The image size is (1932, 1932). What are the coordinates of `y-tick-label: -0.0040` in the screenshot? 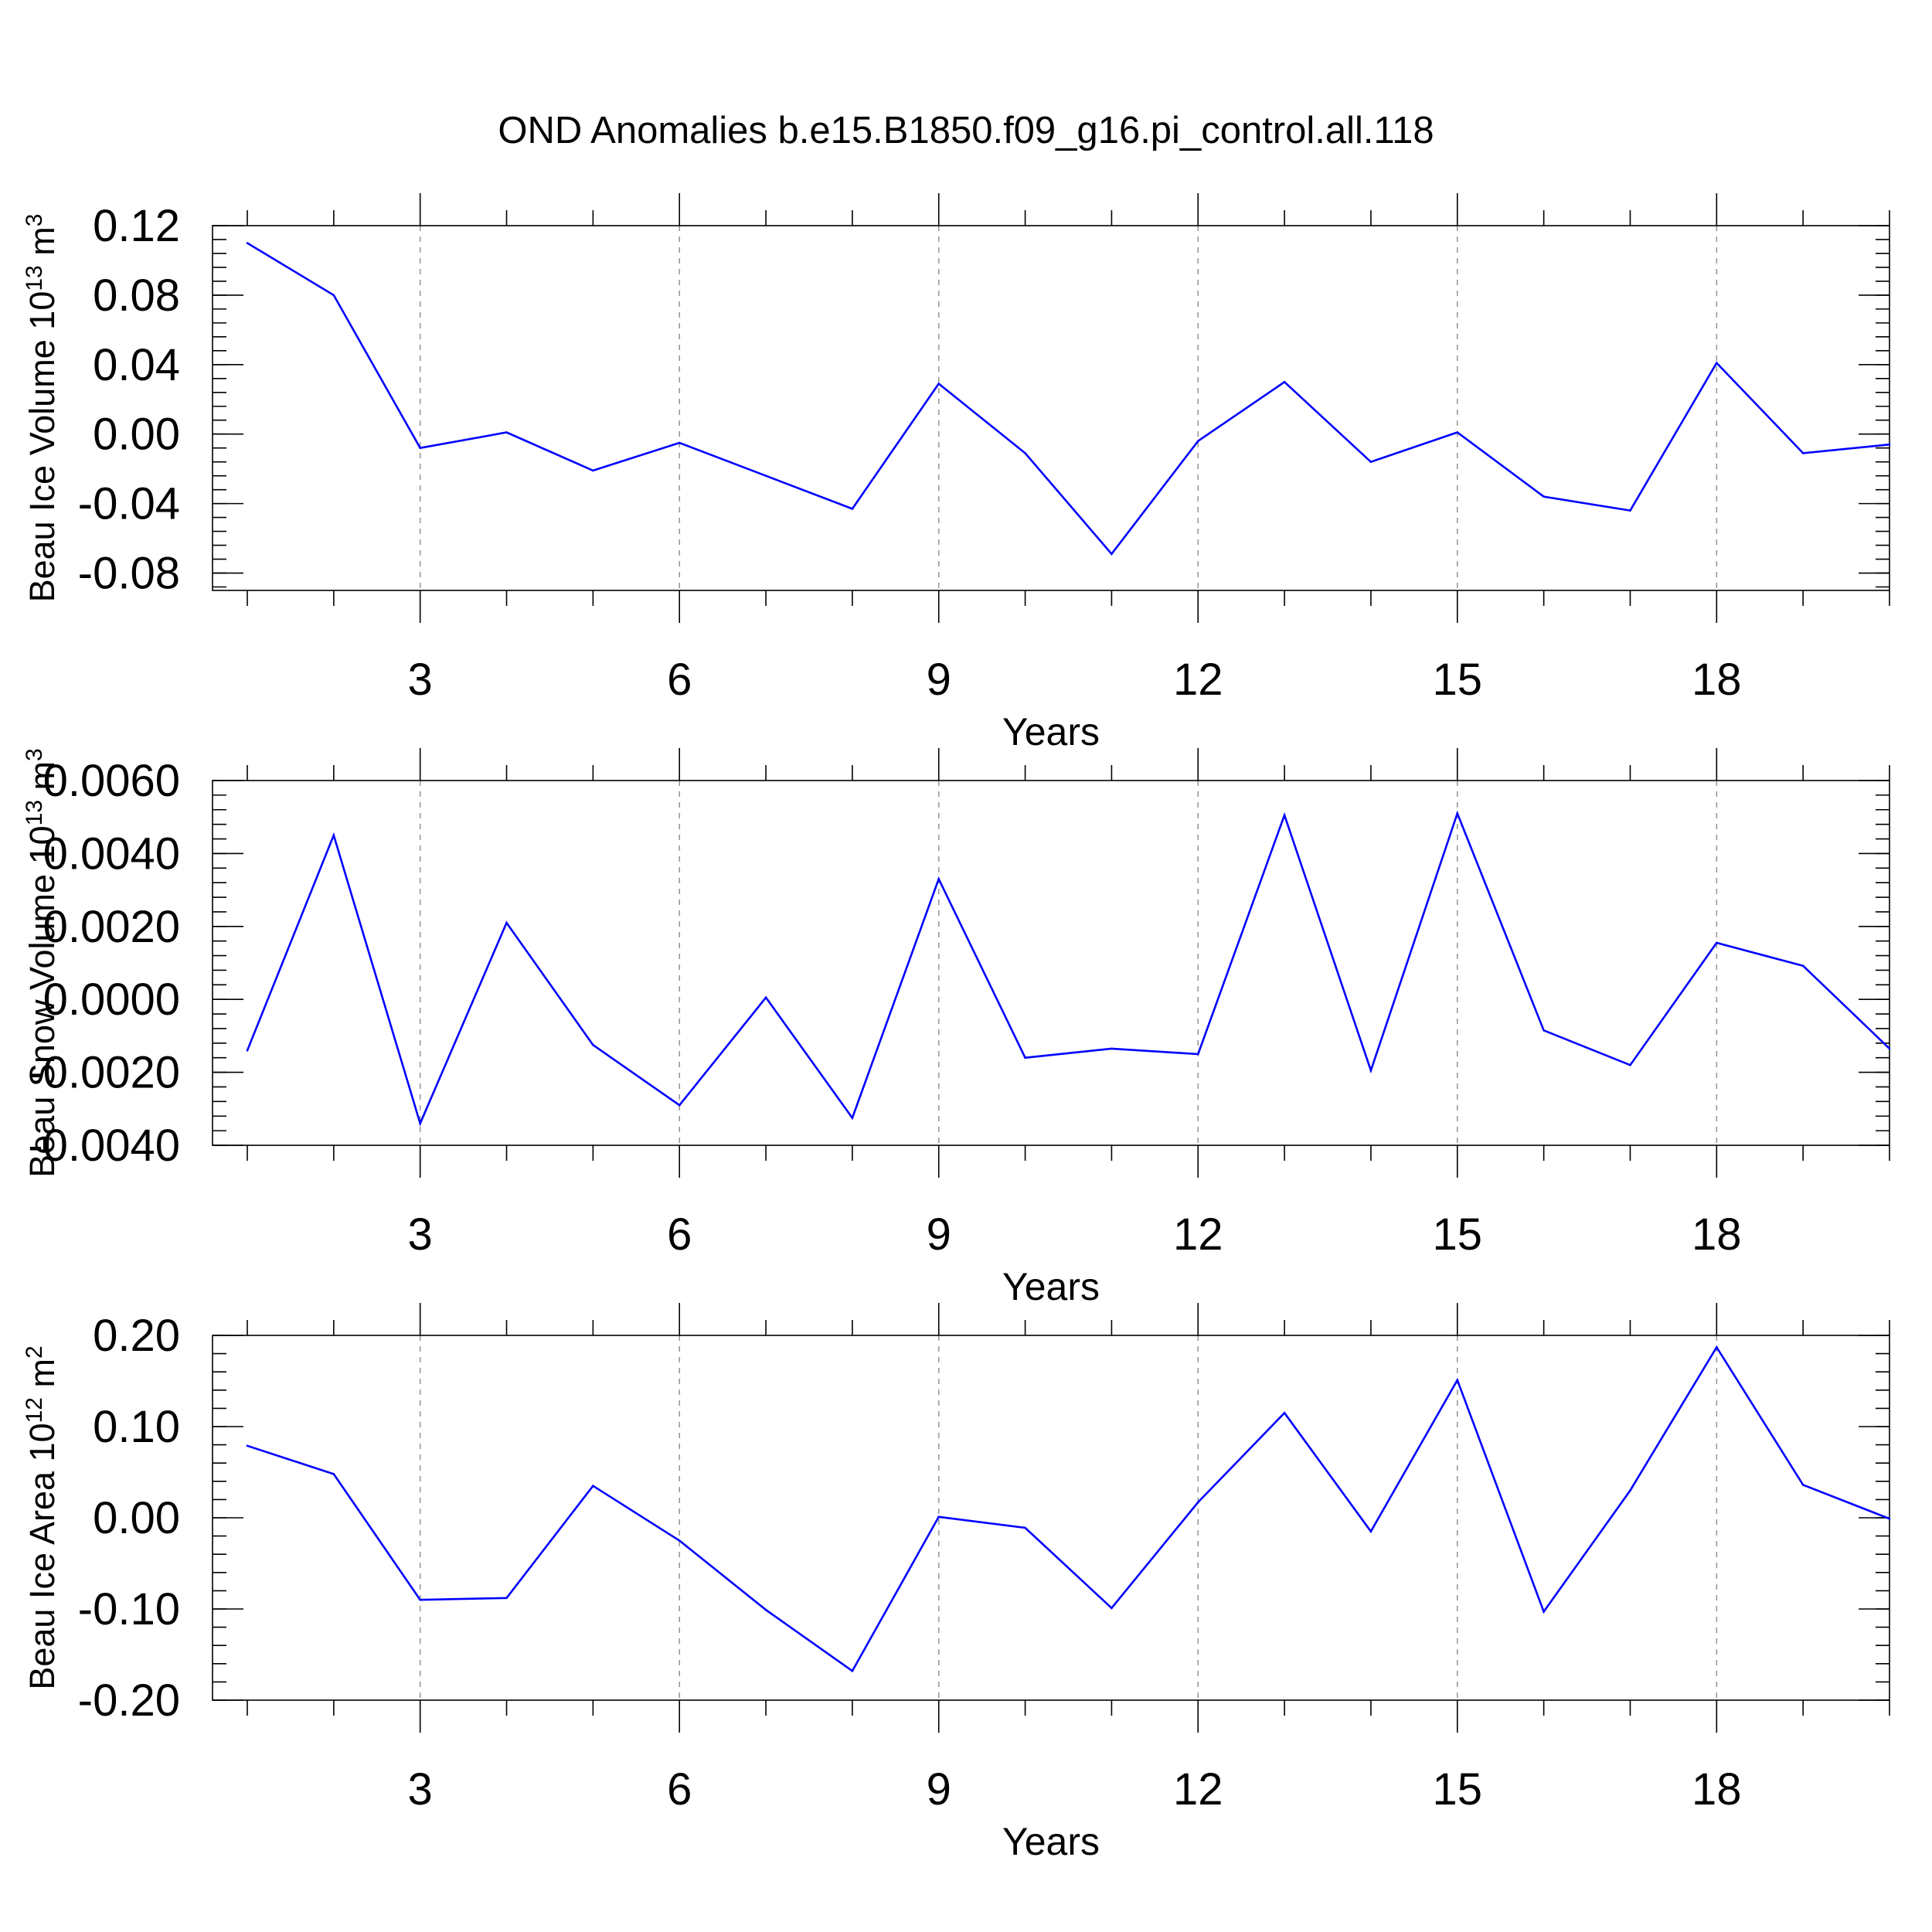 It's located at (104, 1146).